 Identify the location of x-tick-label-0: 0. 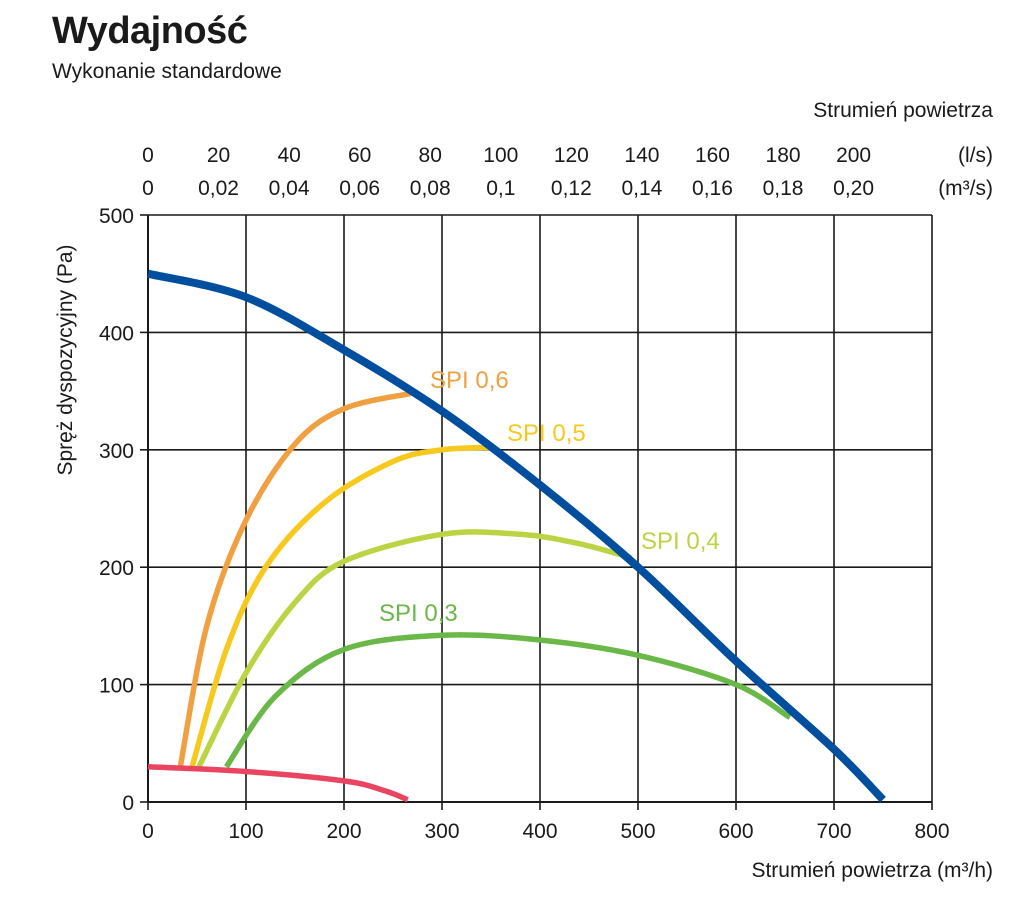
(148, 831).